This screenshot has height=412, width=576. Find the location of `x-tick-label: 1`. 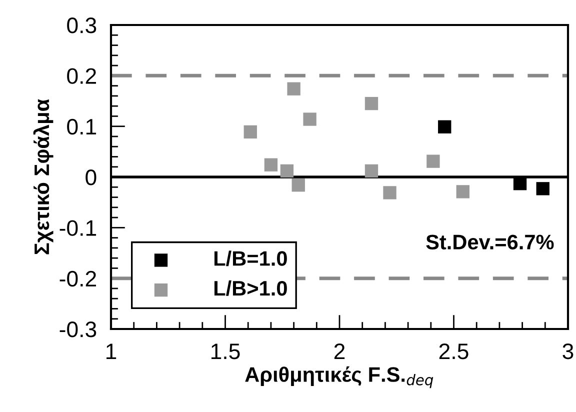

x-tick-label: 1 is located at coordinates (111, 351).